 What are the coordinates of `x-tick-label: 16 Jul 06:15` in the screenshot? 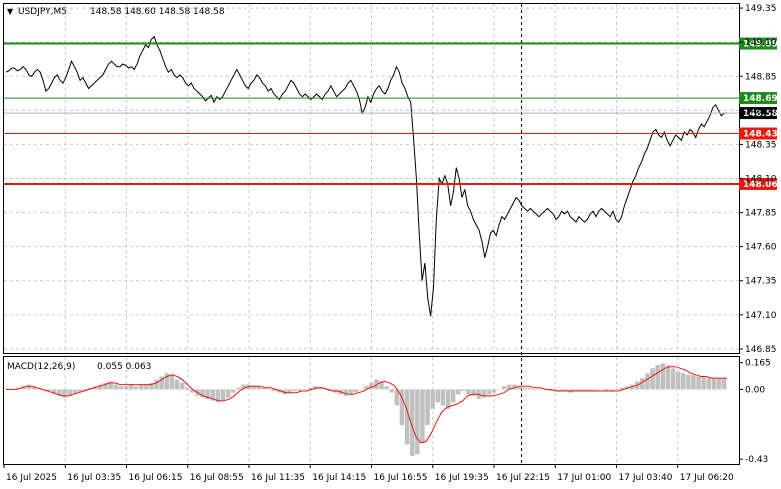 It's located at (156, 478).